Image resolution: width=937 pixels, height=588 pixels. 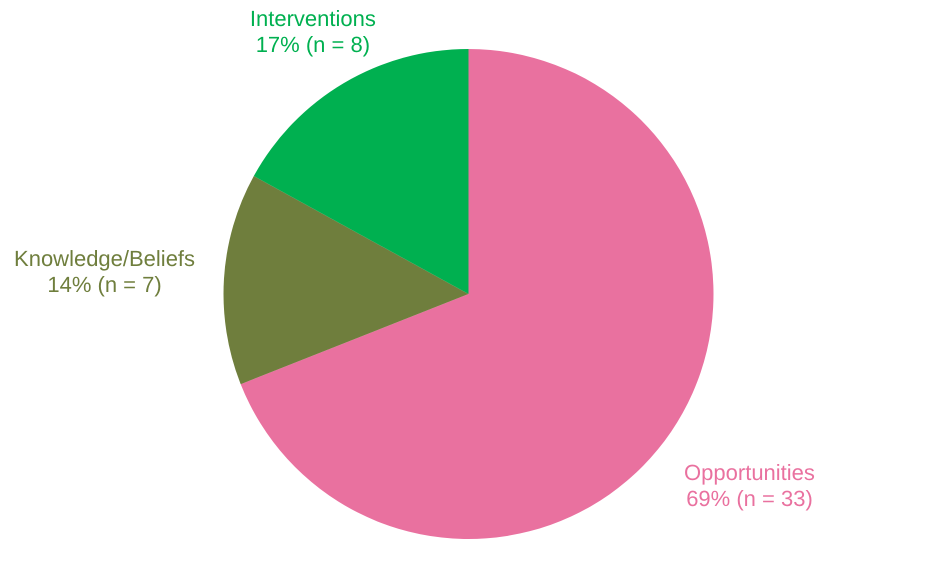 I want to click on data-label: 17% (n = 8), so click(x=313, y=44).